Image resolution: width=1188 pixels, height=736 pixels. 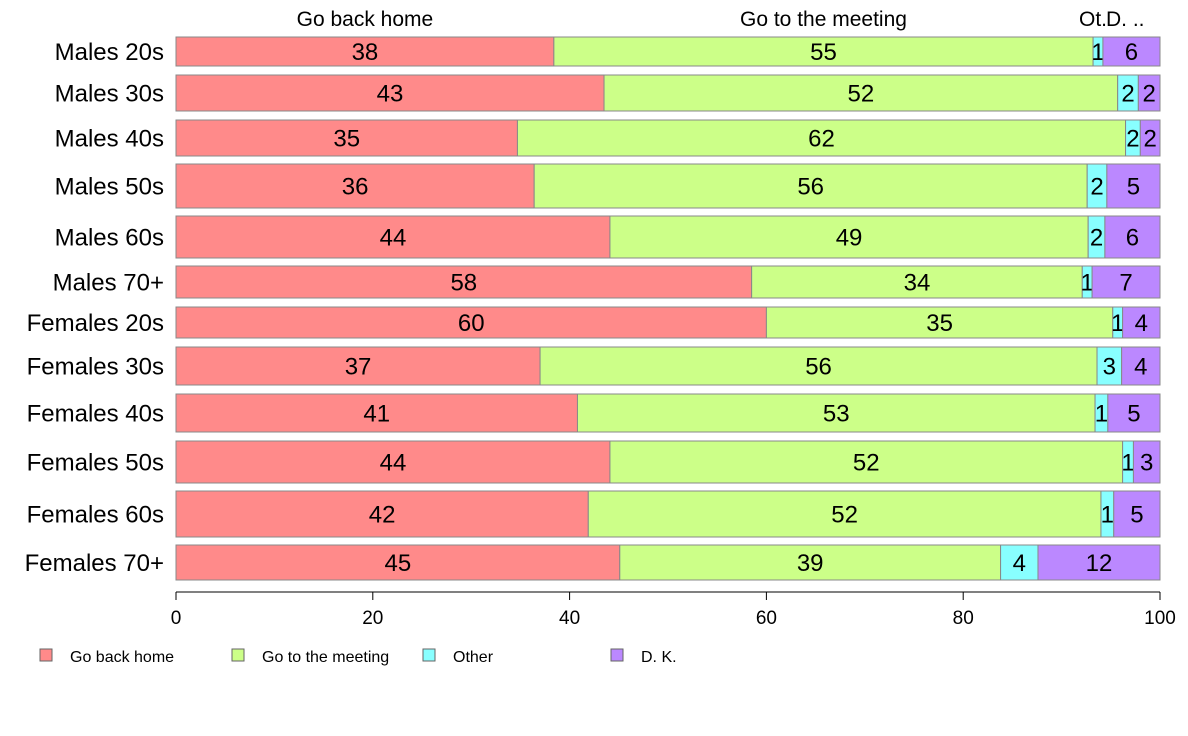 I want to click on category-label: Males 70+, so click(x=108, y=283).